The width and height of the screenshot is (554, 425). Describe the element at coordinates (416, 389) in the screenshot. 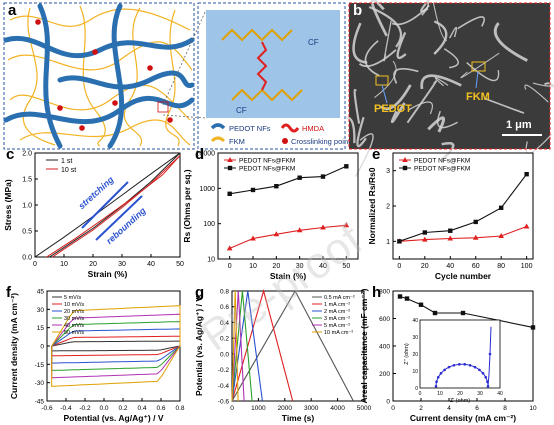

I see `inset-y-tick: 0` at that location.